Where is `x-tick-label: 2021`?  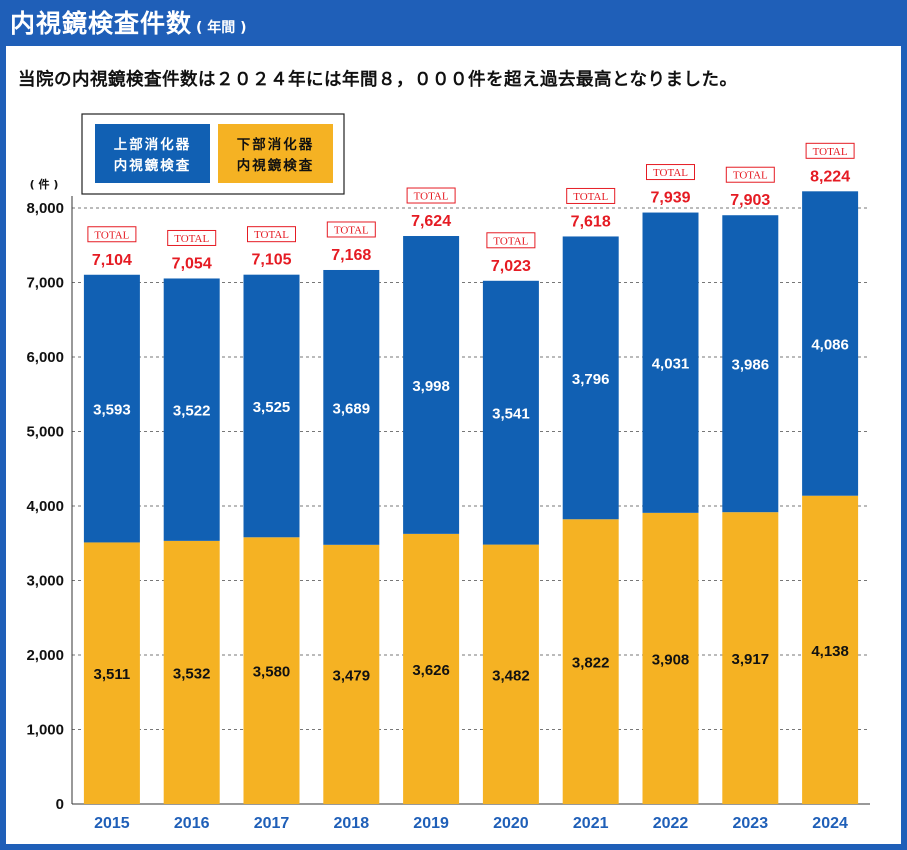
x-tick-label: 2021 is located at coordinates (591, 823).